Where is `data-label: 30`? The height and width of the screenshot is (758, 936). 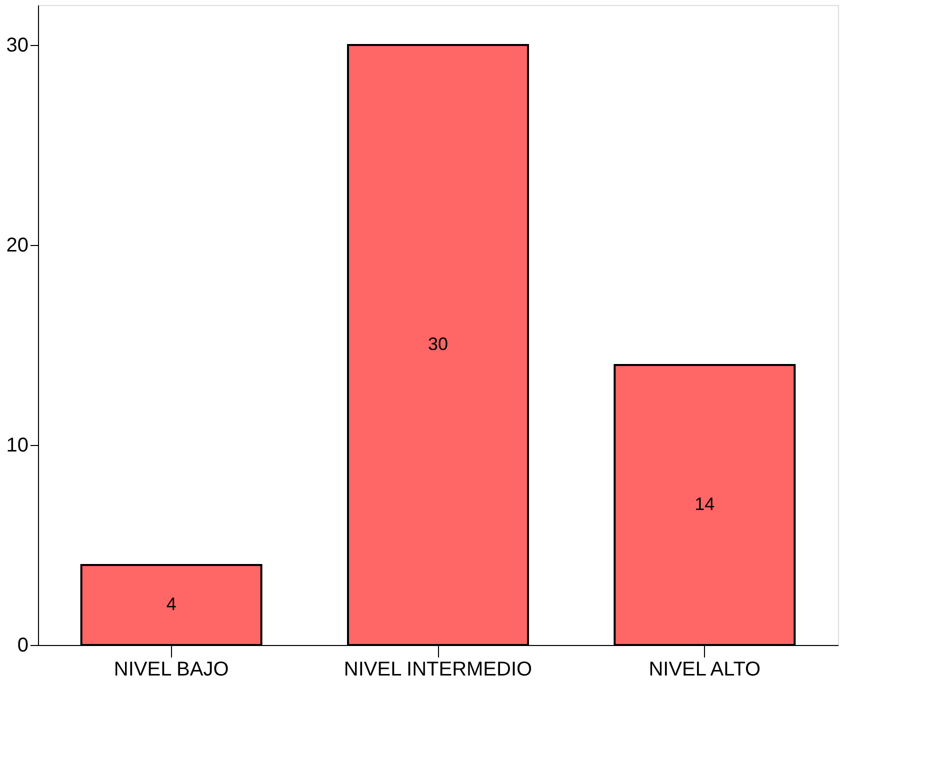 data-label: 30 is located at coordinates (438, 344).